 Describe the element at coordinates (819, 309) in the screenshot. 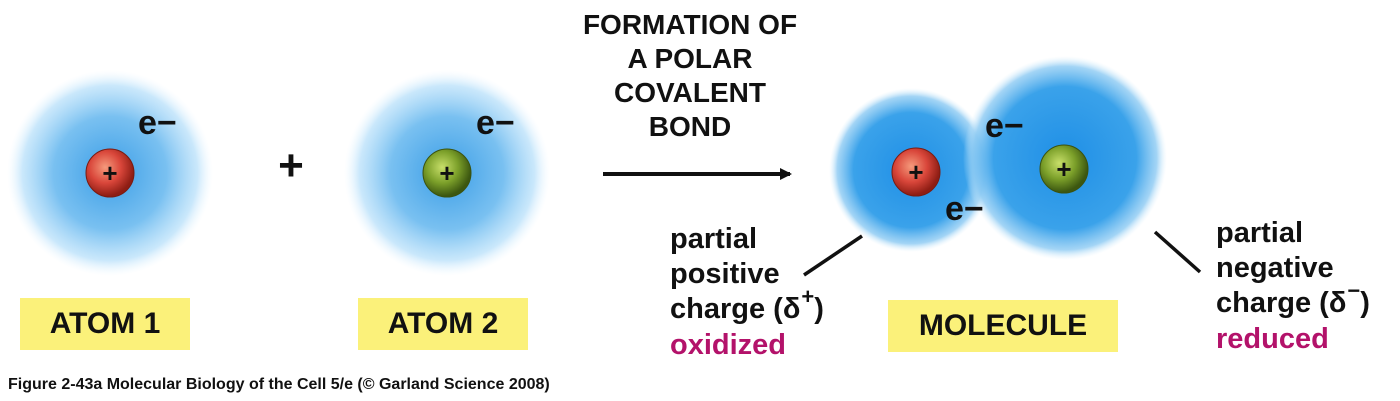

I see `left-annotation-charge-suffix: )` at that location.